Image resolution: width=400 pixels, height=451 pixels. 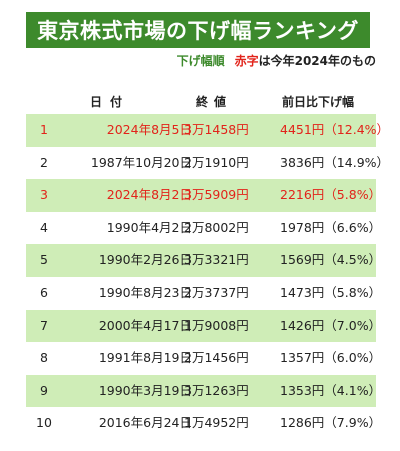 I want to click on value-cell: 2万1910円, so click(x=216, y=162).